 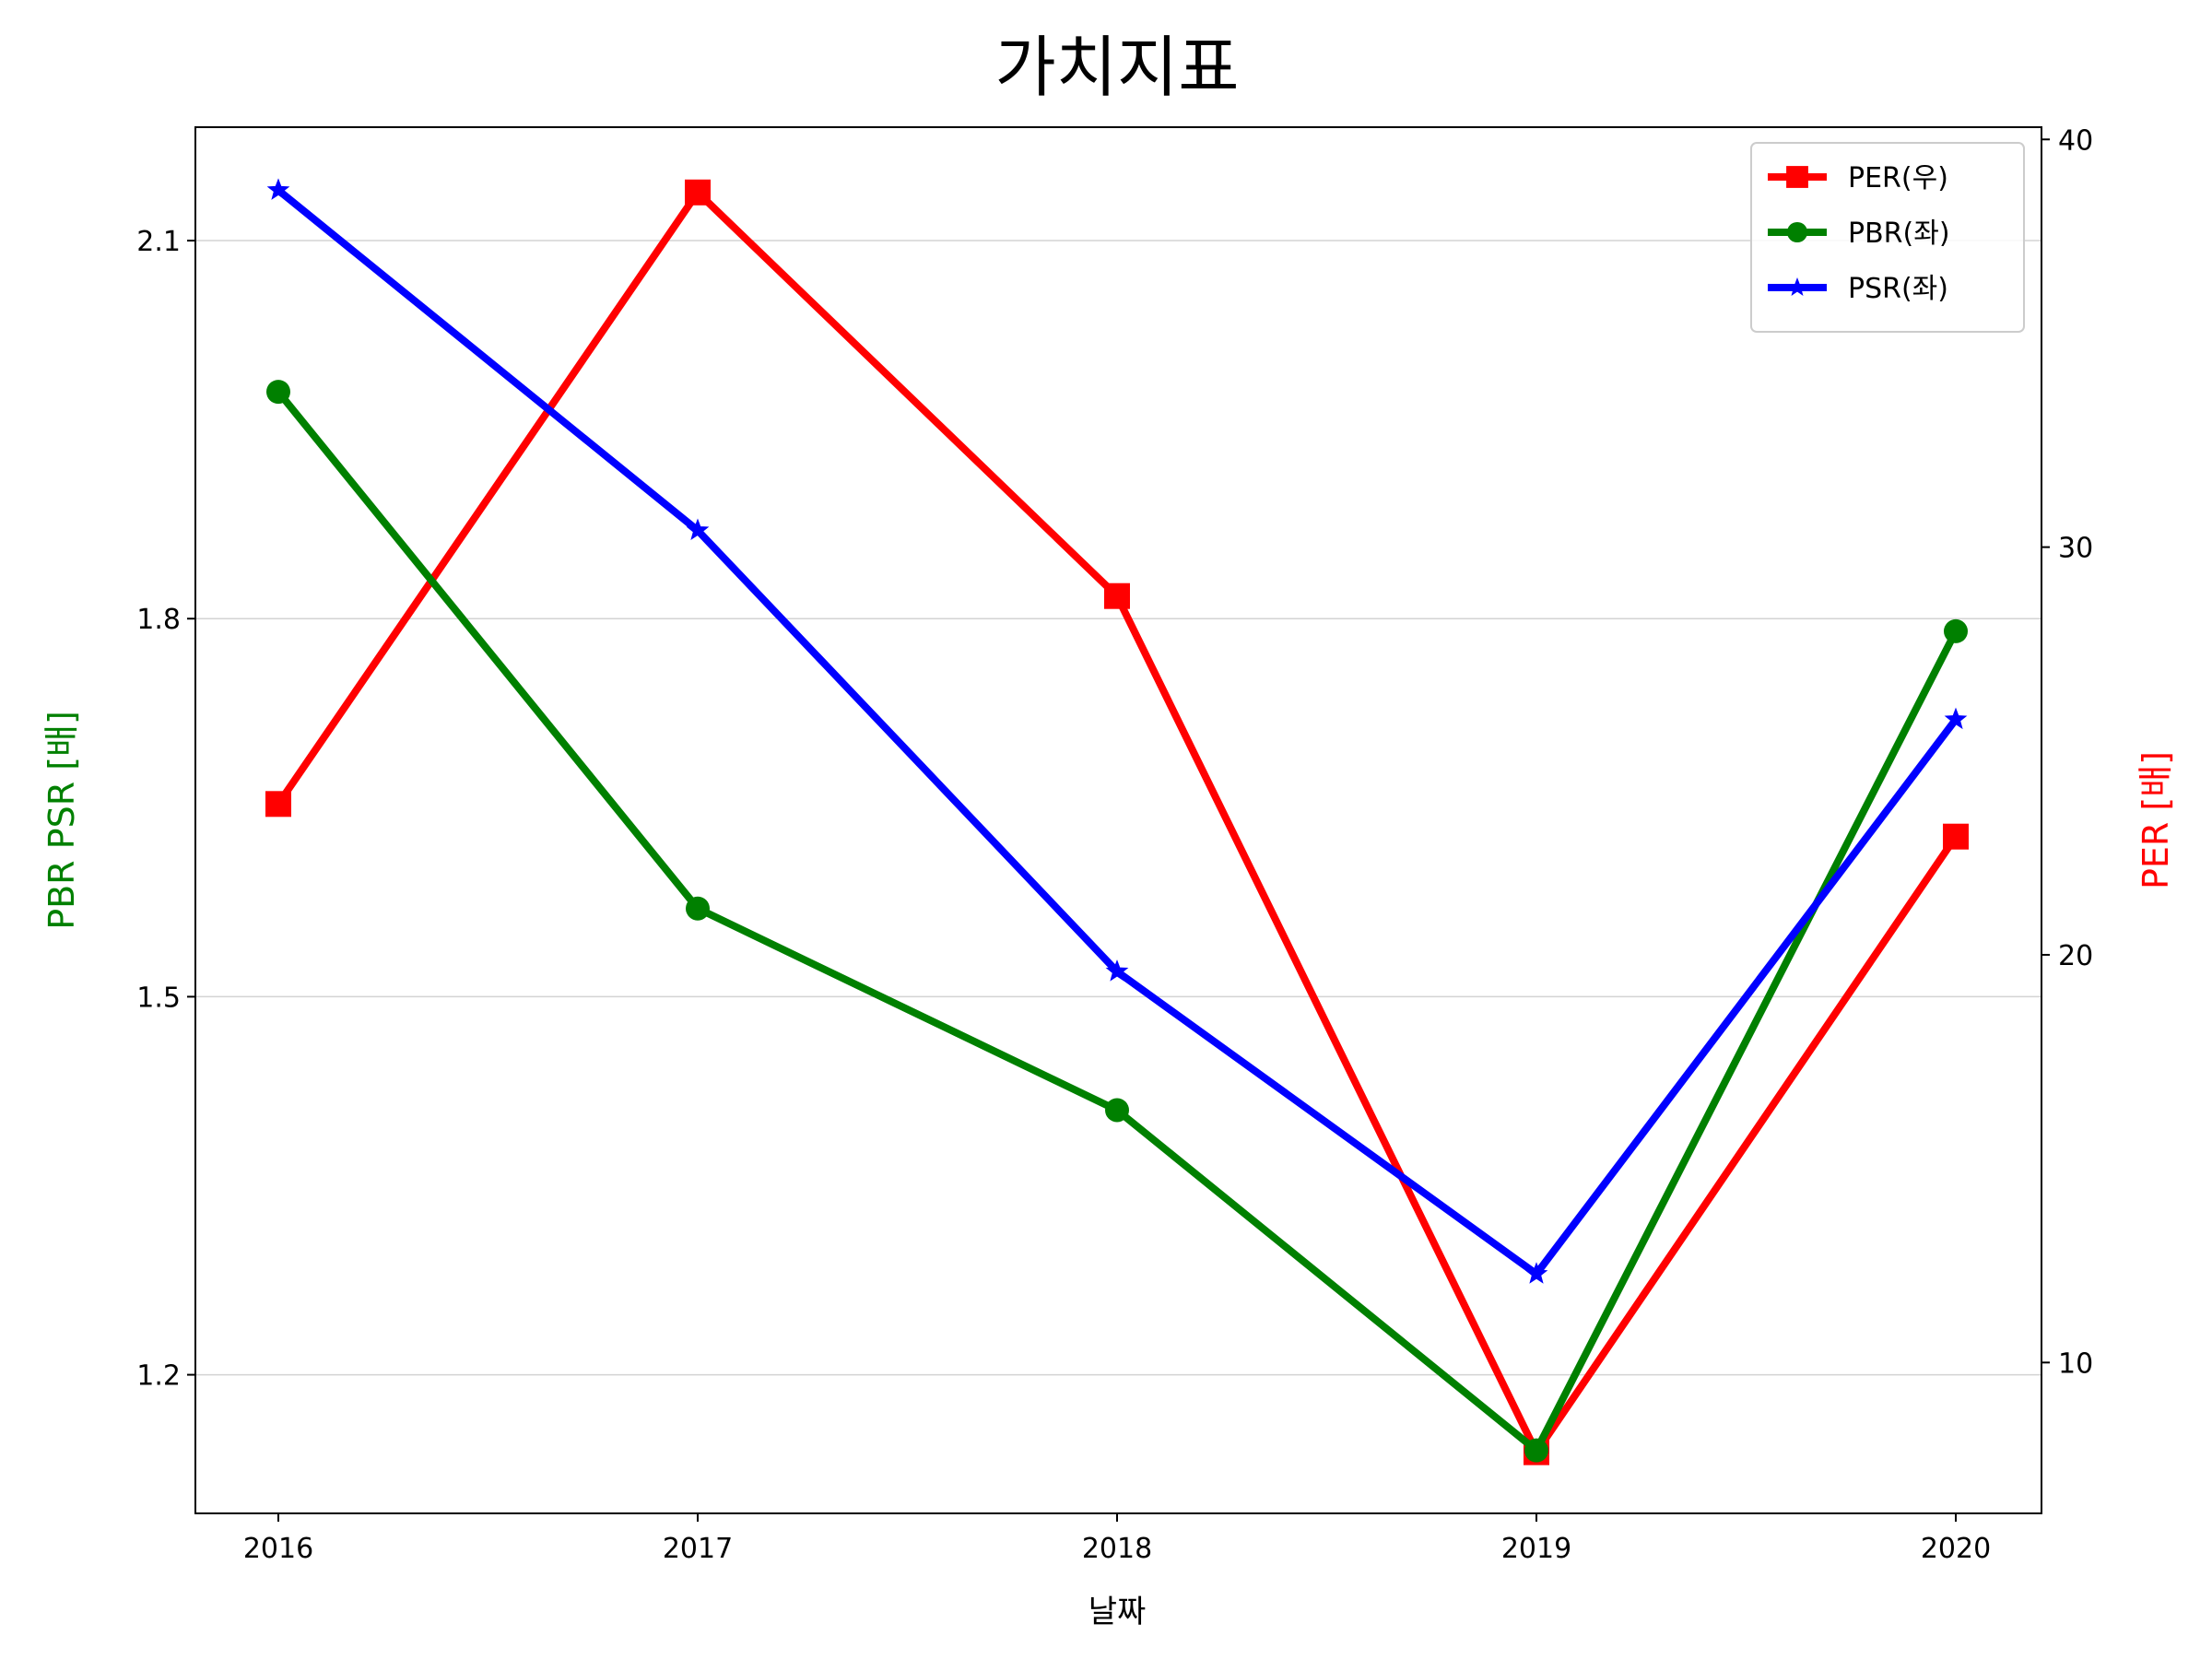 What do you see at coordinates (1536, 1549) in the screenshot?
I see `x-tick-label: 2019` at bounding box center [1536, 1549].